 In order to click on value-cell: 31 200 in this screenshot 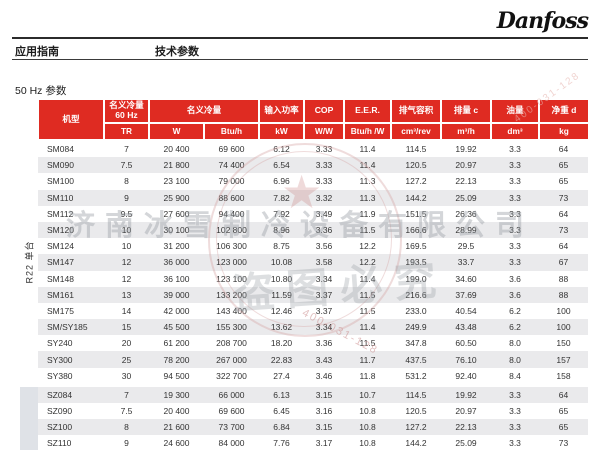, I will do `click(176, 246)`.